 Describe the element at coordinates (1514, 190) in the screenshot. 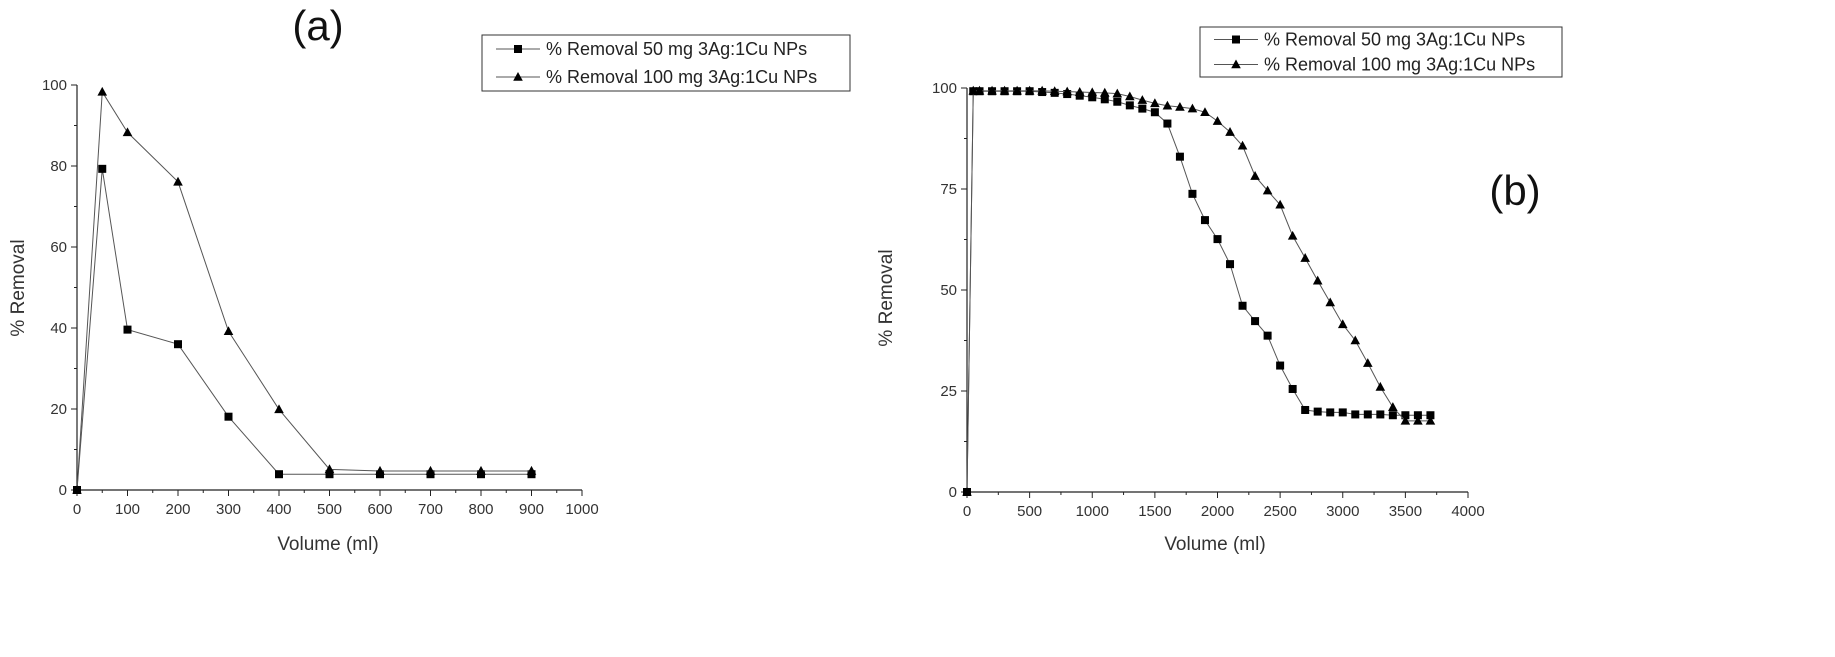

I see `panel-label-b: (b)` at that location.